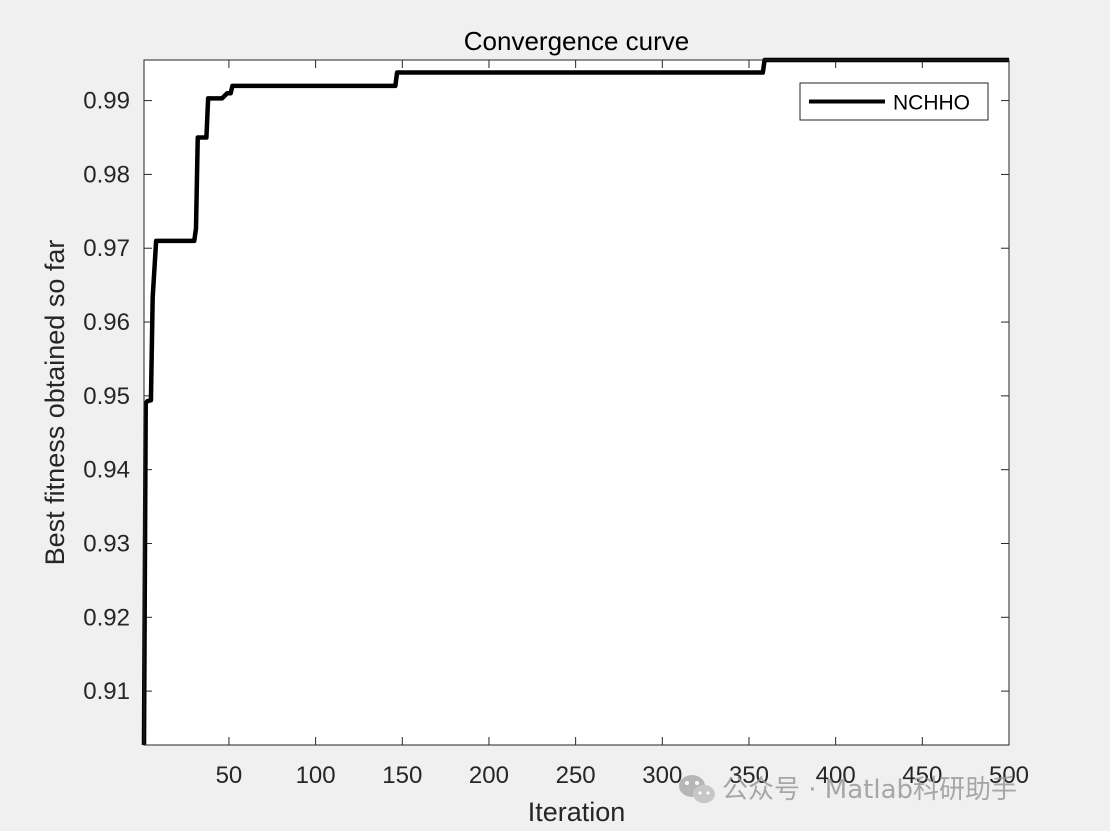 This screenshot has height=831, width=1110. What do you see at coordinates (922, 775) in the screenshot?
I see `x-tick-label: 450` at bounding box center [922, 775].